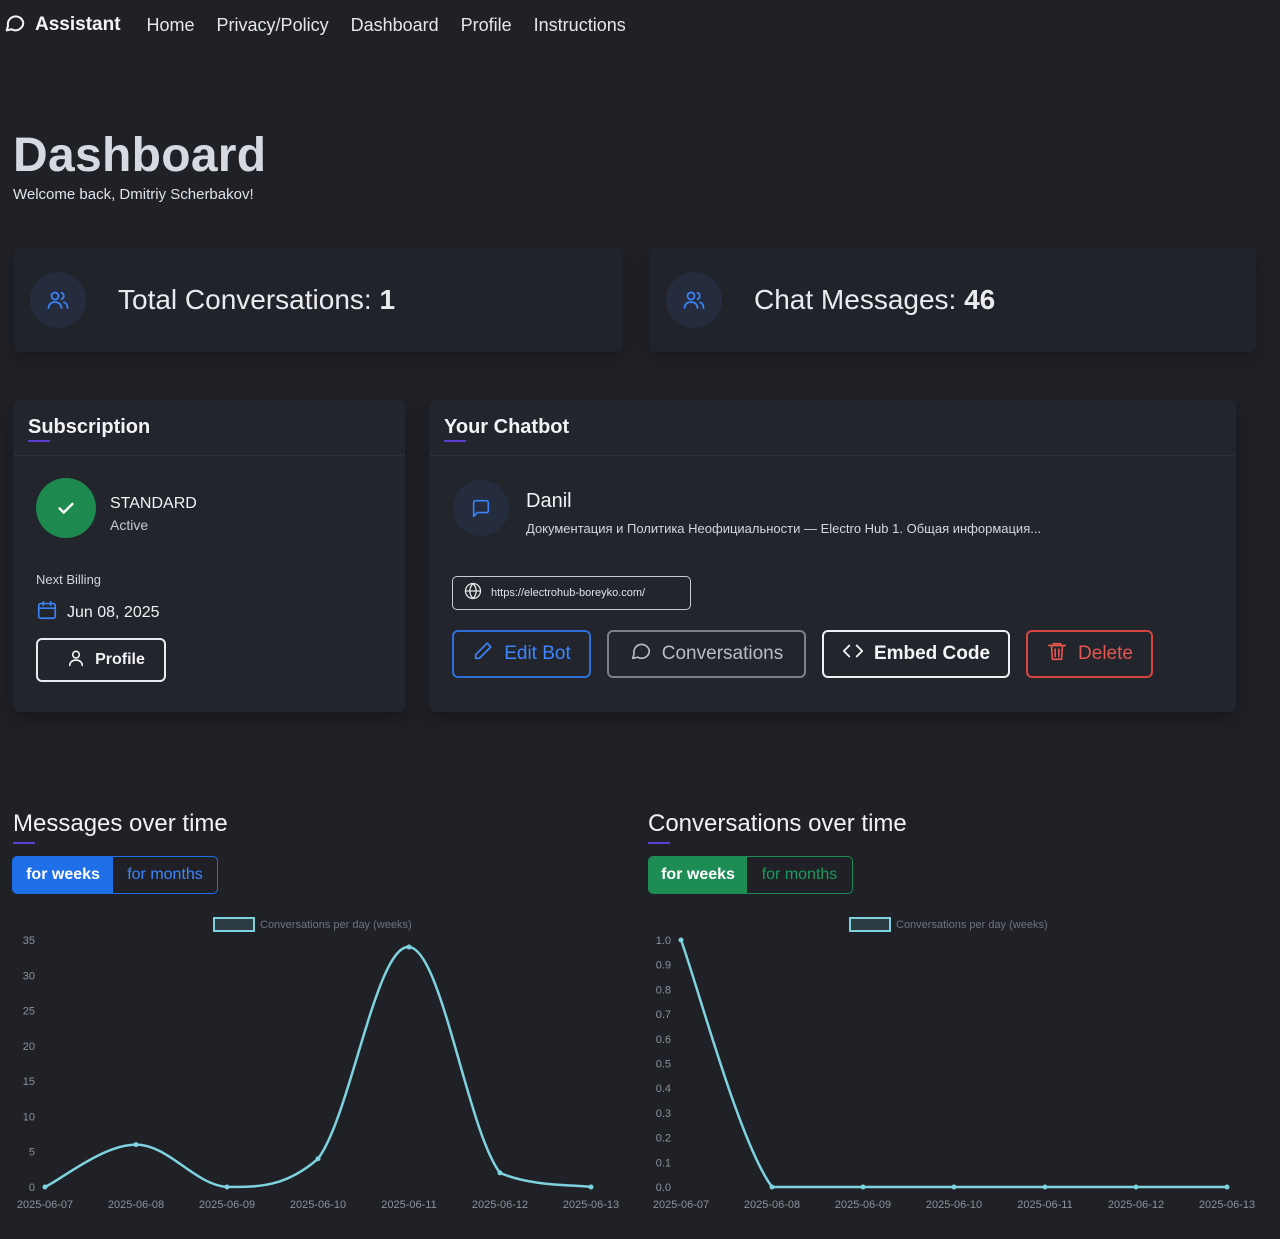 The image size is (1280, 1239). Describe the element at coordinates (318, 1205) in the screenshot. I see `x-tick-label: 2025-06-10` at that location.